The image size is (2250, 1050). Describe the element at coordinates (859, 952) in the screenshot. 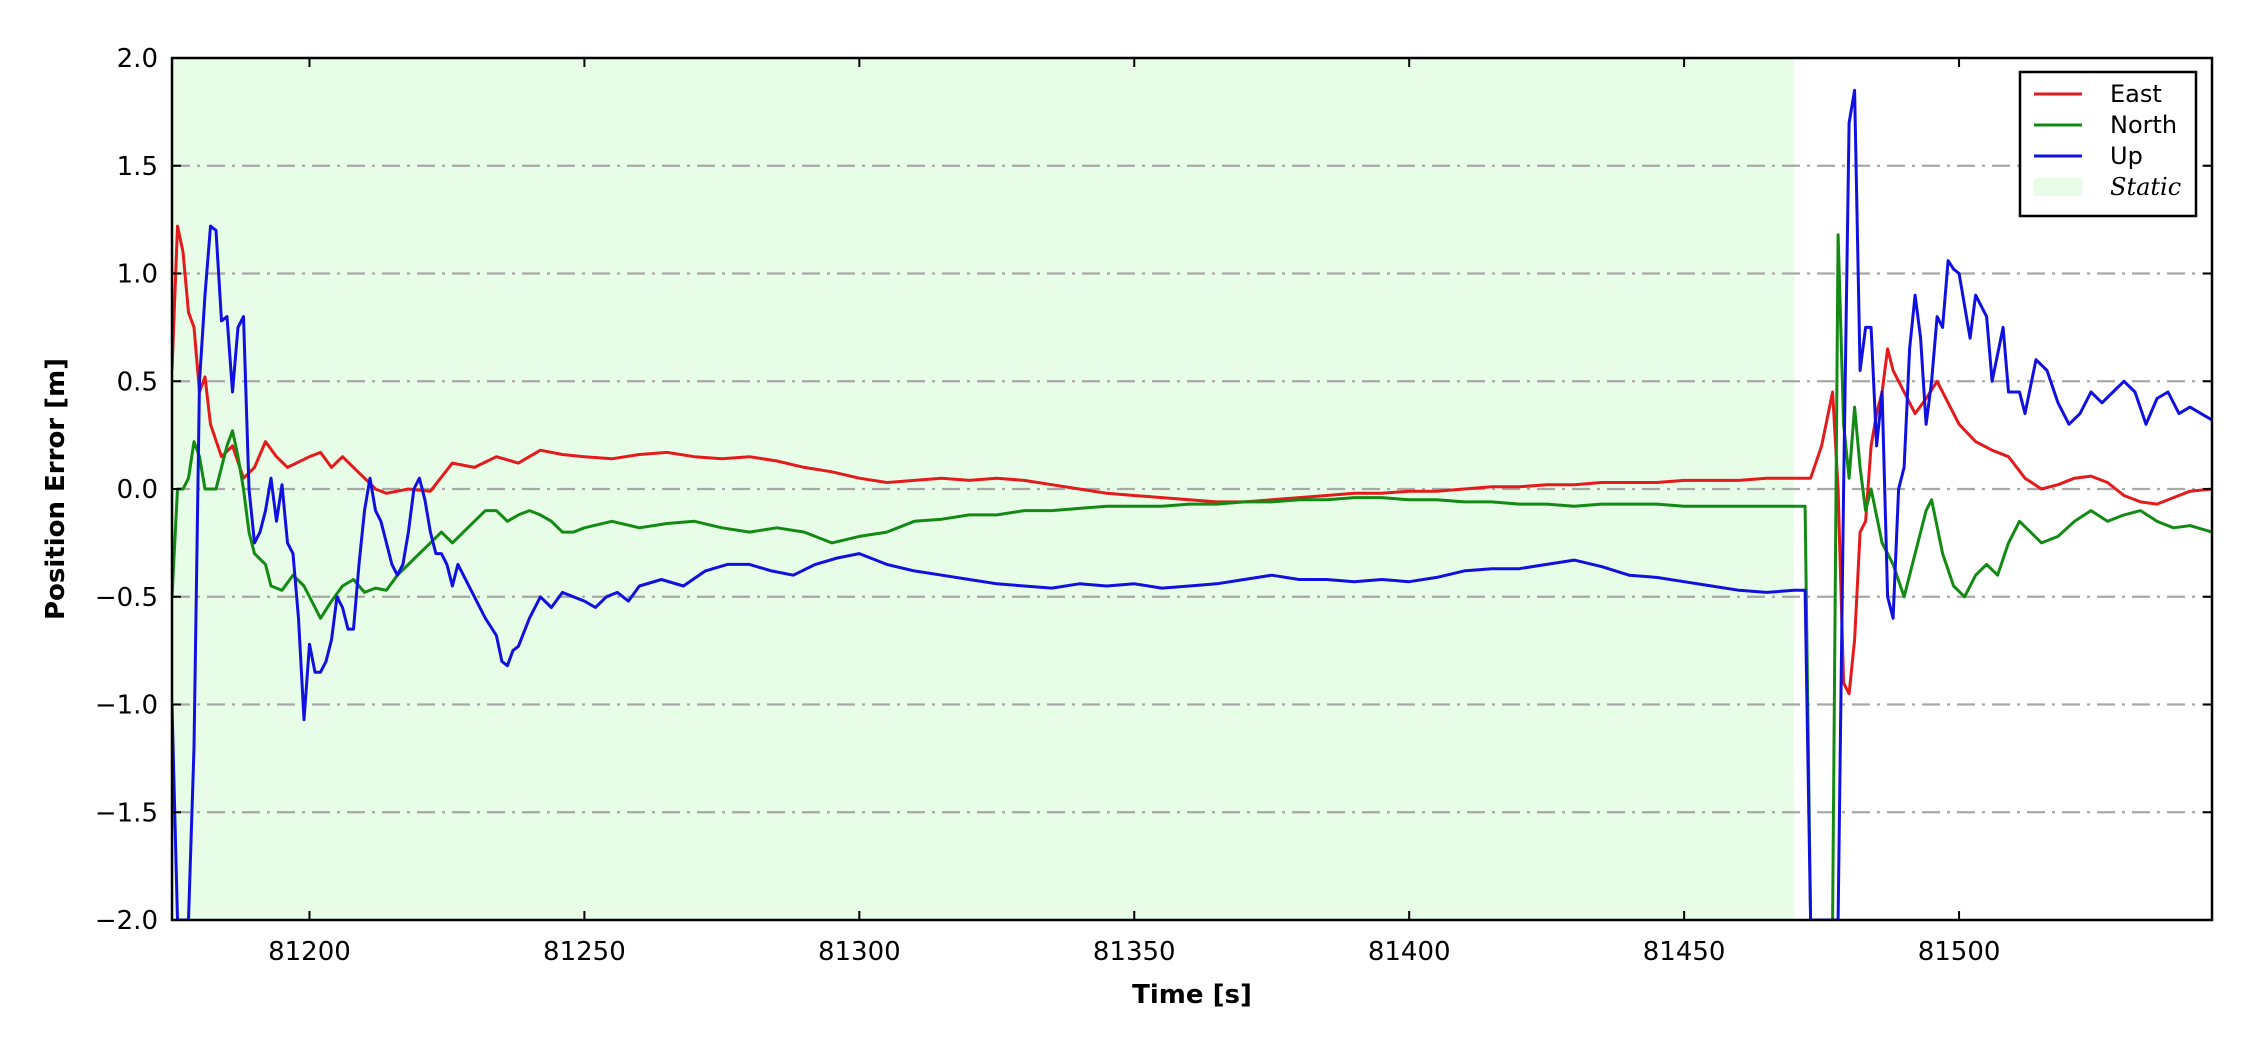

I see `x-tick-label: 81300` at that location.